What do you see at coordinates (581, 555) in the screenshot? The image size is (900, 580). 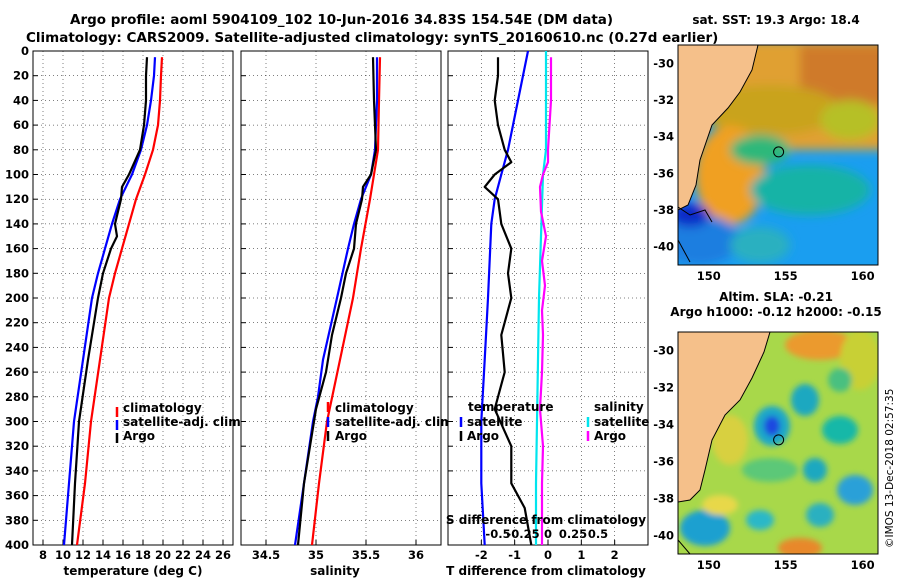 I see `x-tick-label: 1` at bounding box center [581, 555].